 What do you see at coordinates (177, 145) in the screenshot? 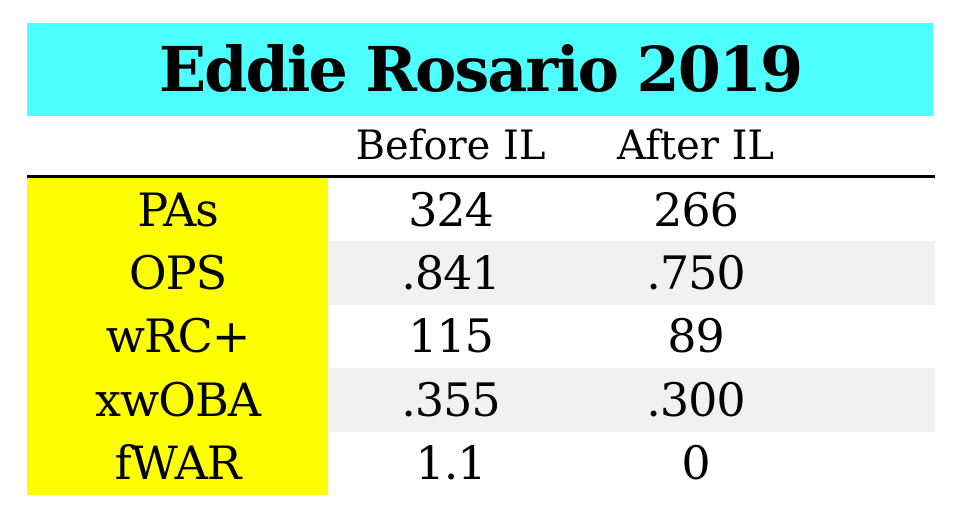
I see `header-spacer` at bounding box center [177, 145].